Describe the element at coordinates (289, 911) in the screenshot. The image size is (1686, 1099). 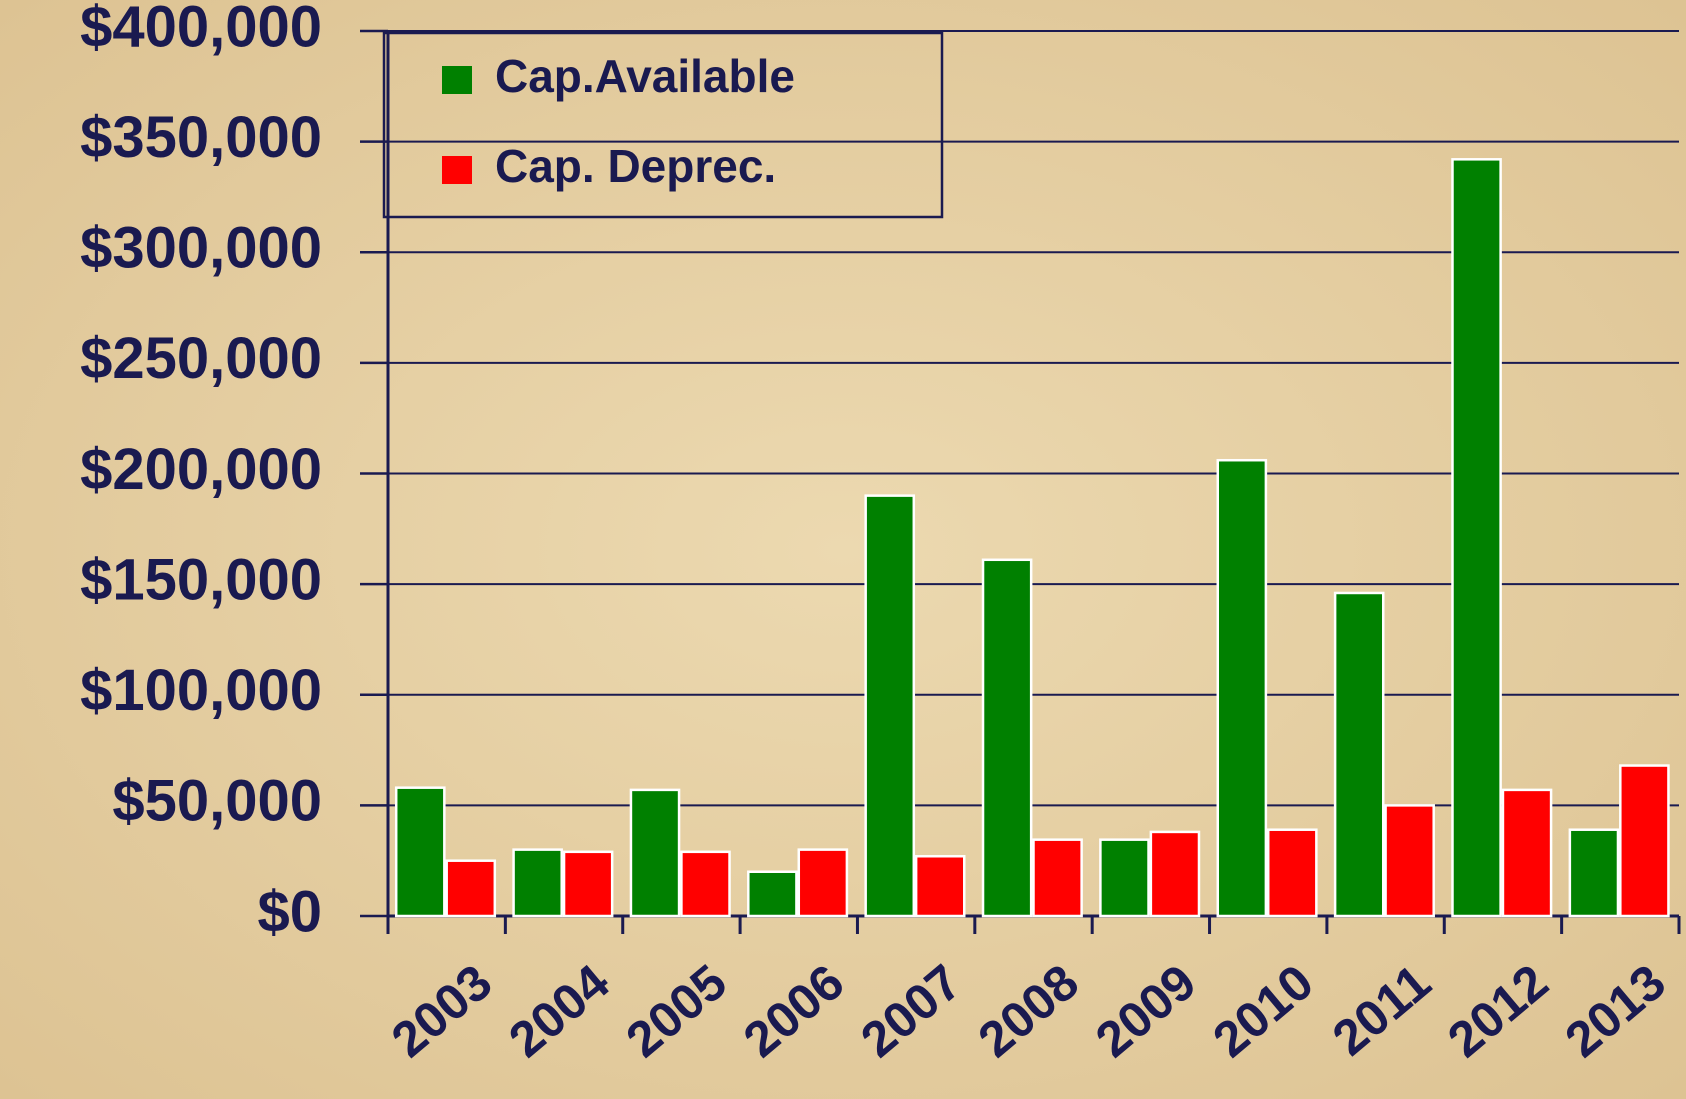
I see `y-tick-label: $0` at that location.